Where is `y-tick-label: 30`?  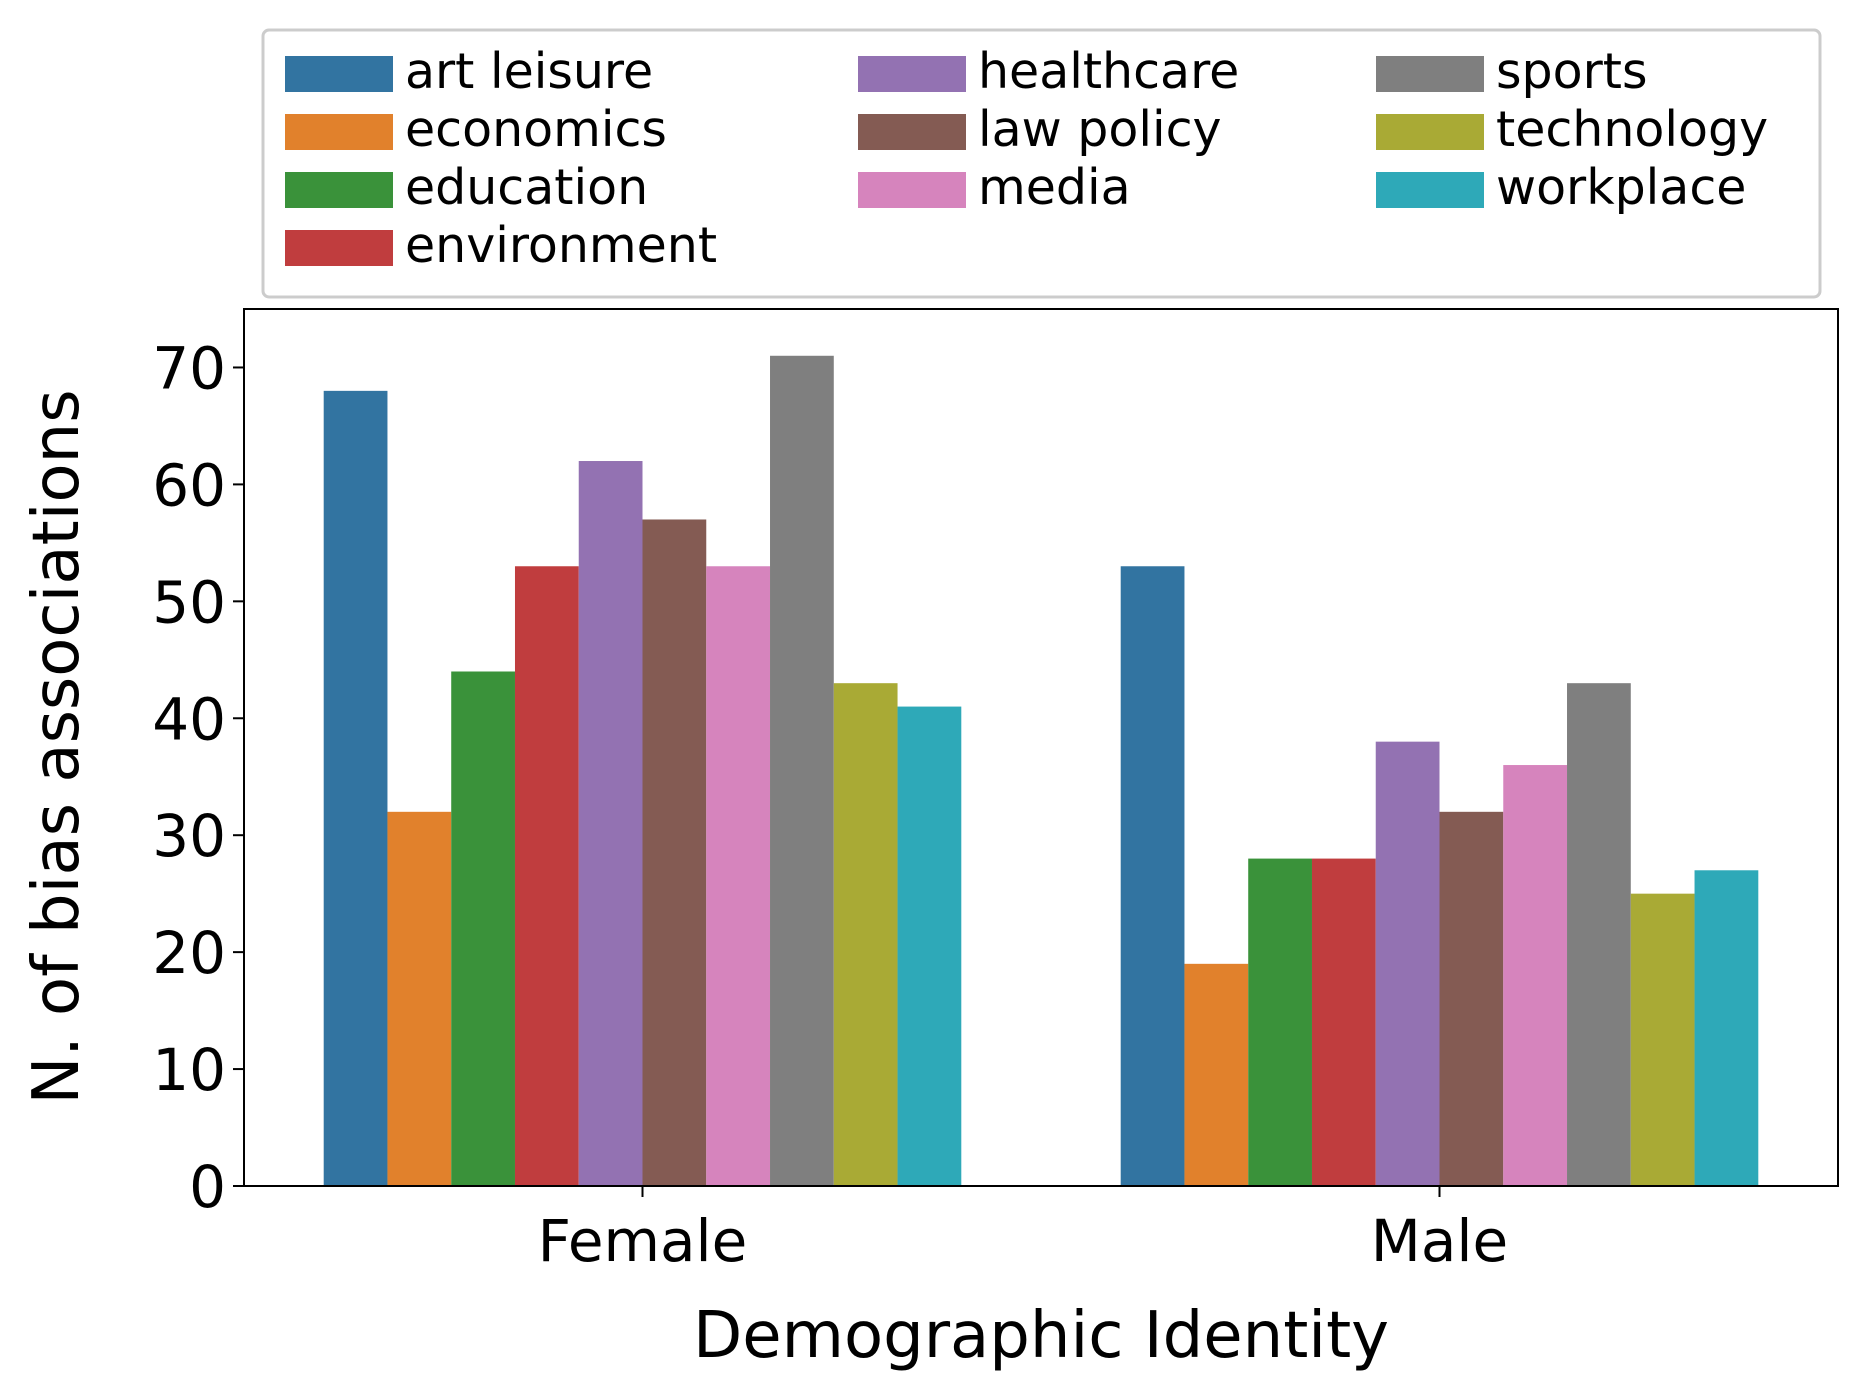 y-tick-label: 30 is located at coordinates (189, 836).